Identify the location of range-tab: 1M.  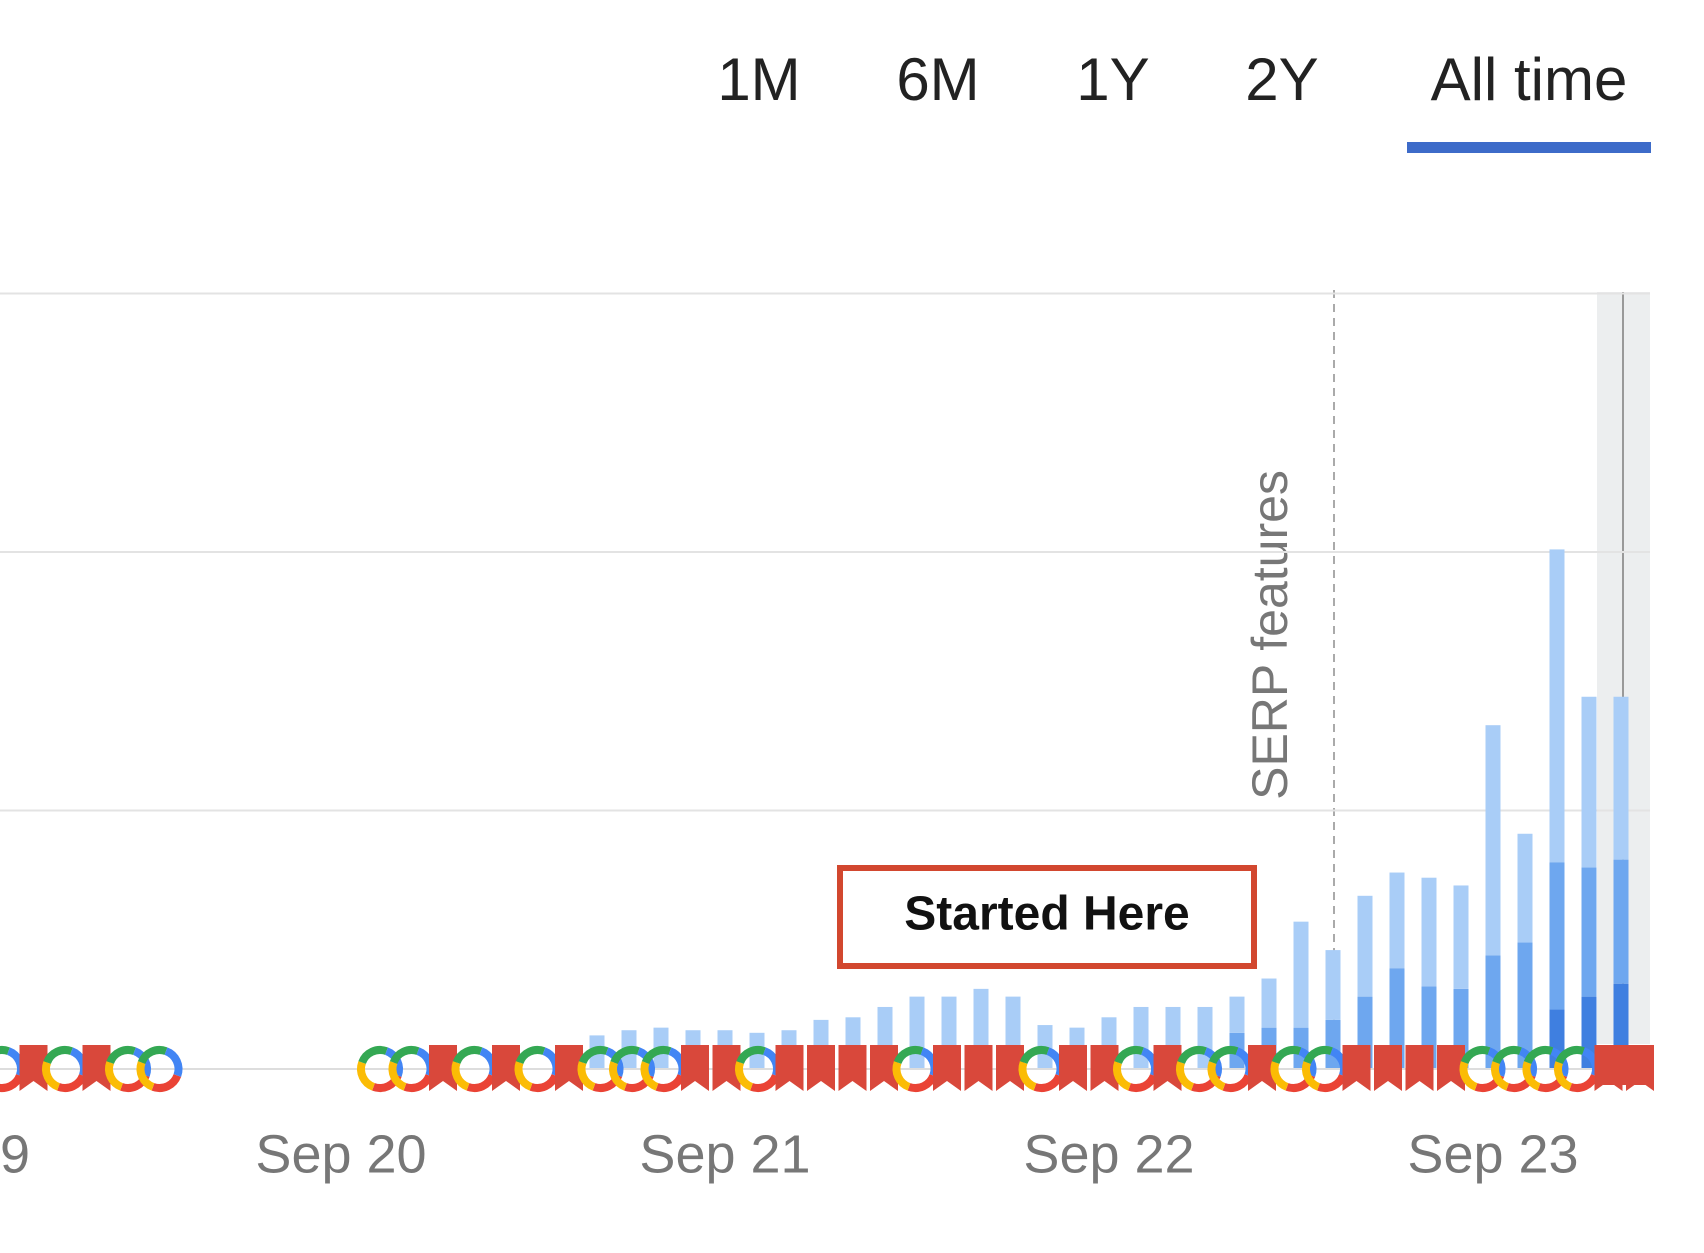
(758, 79).